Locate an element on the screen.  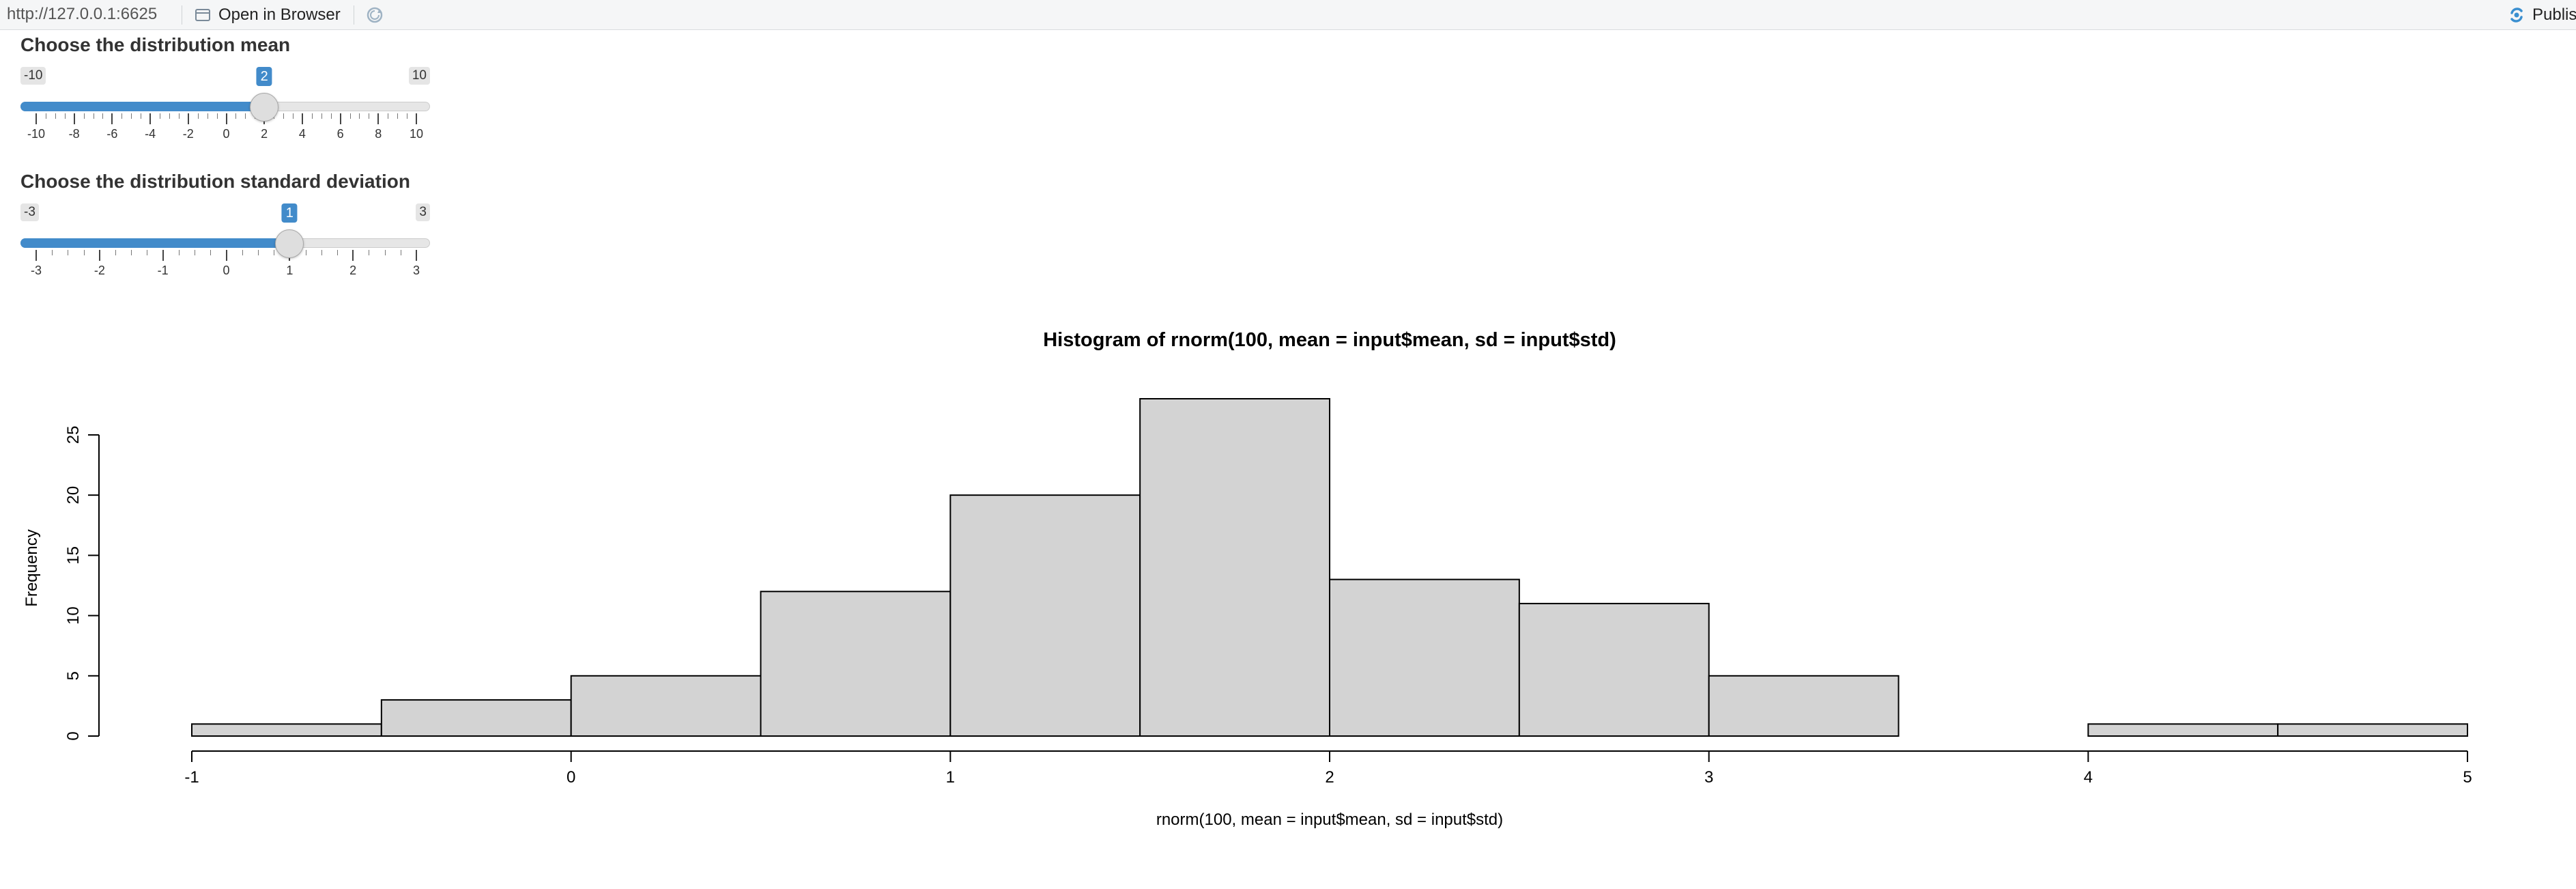
mean-tick-label: -8 is located at coordinates (74, 134).